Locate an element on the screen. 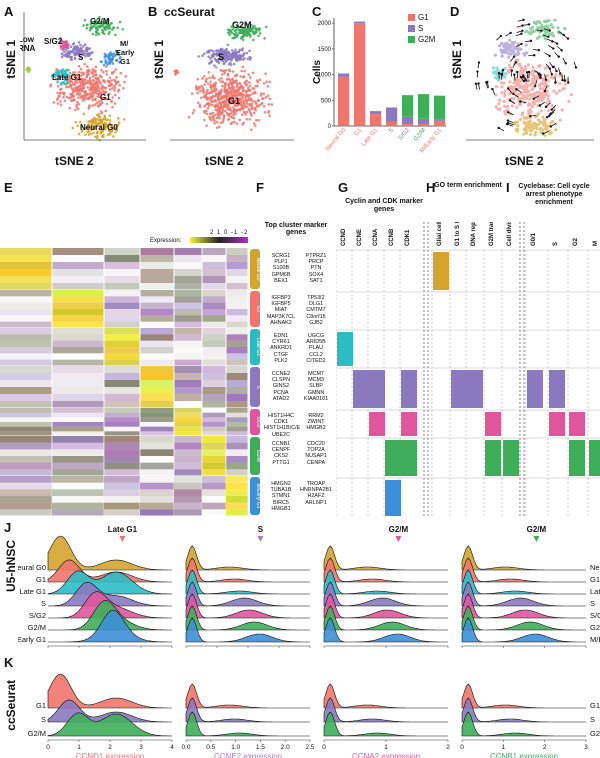  column-header: CCNB is located at coordinates (392, 237).